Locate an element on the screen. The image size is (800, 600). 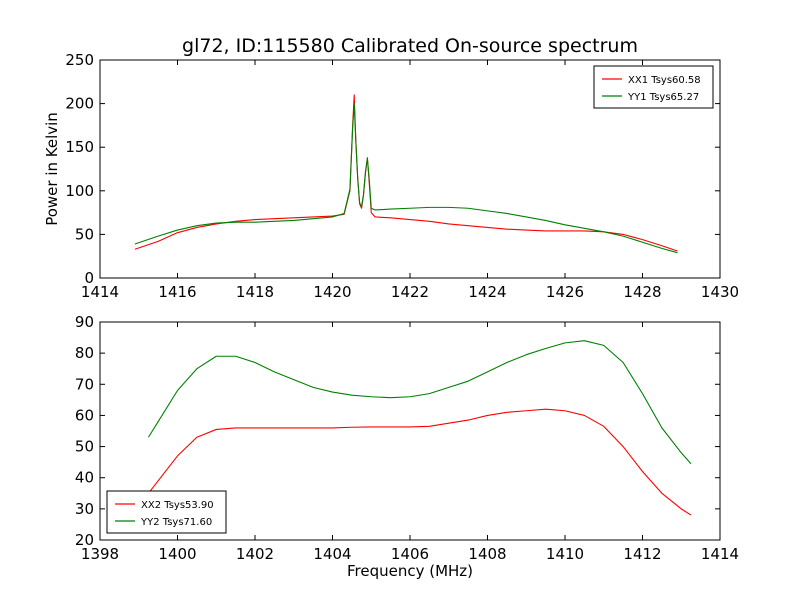
top-plot-x-tick-label: 1422 is located at coordinates (410, 292).